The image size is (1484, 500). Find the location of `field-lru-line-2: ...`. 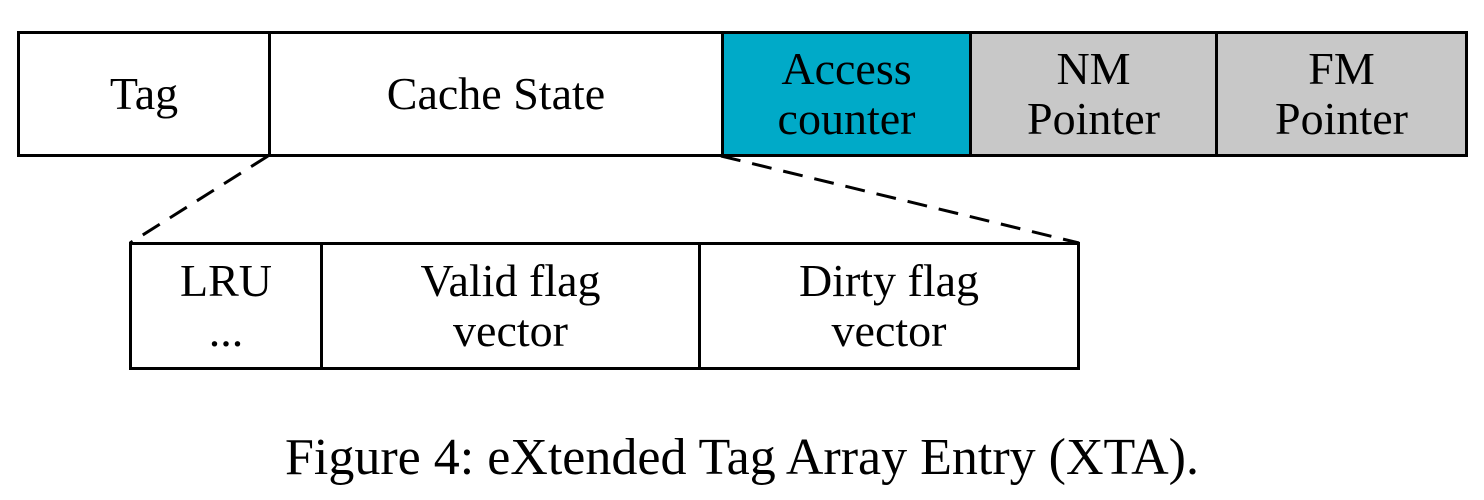

field-lru-line-2: ... is located at coordinates (226, 330).